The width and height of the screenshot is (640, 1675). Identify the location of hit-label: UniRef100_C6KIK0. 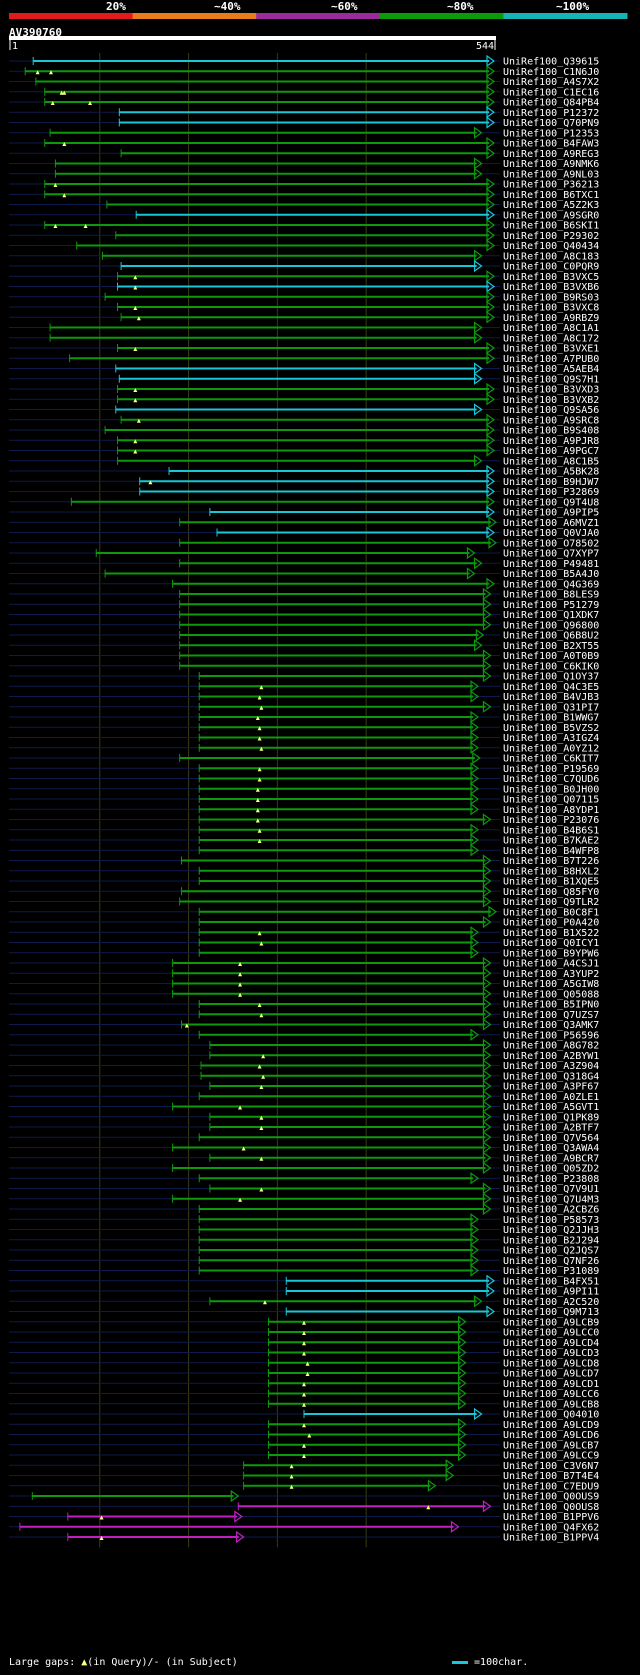
(551, 666).